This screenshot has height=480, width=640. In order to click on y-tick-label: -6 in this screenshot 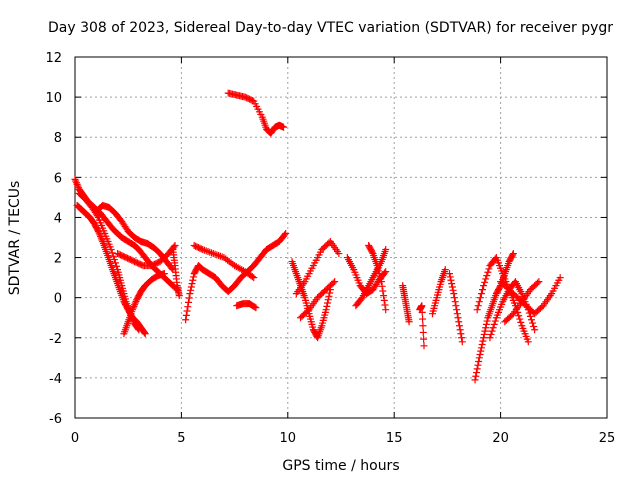, I will do `click(55, 419)`.